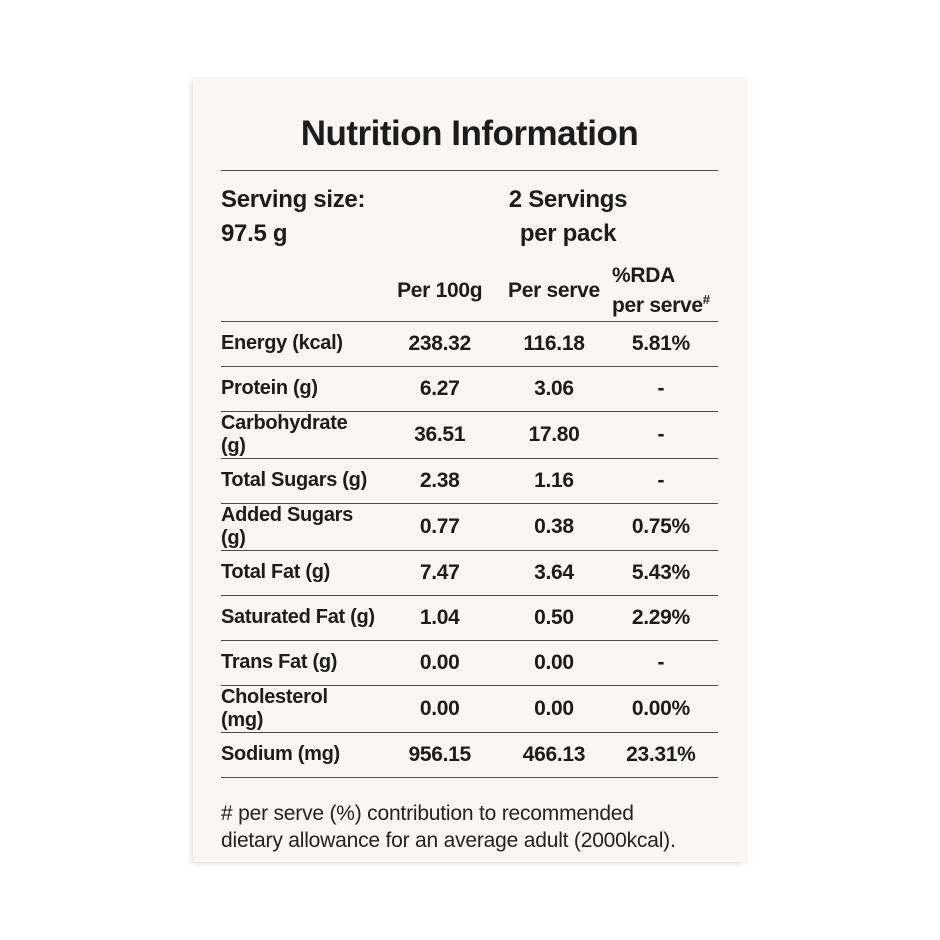 The image size is (940, 940). I want to click on rda-per-serve-value: 5.81%, so click(660, 344).